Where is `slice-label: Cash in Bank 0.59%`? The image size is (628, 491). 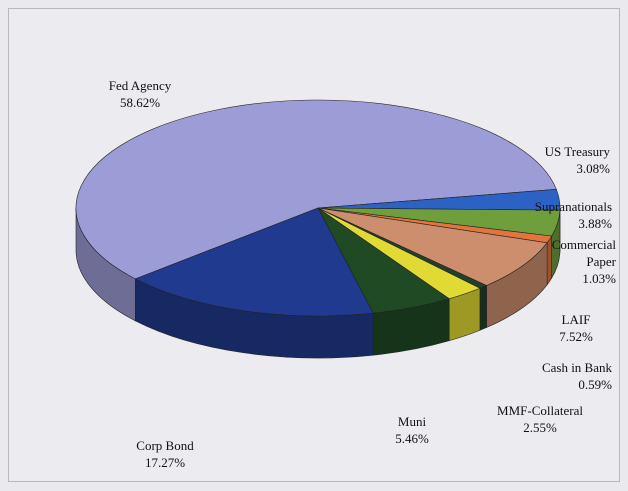
slice-label: Cash in Bank 0.59% is located at coordinates (551, 376).